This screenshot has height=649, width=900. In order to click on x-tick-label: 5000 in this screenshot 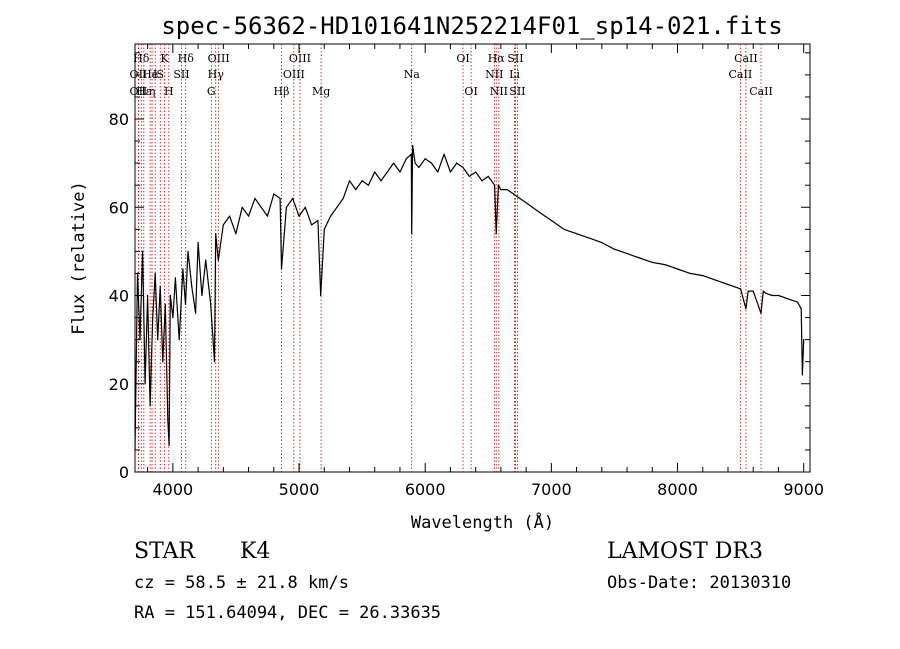, I will do `click(299, 489)`.